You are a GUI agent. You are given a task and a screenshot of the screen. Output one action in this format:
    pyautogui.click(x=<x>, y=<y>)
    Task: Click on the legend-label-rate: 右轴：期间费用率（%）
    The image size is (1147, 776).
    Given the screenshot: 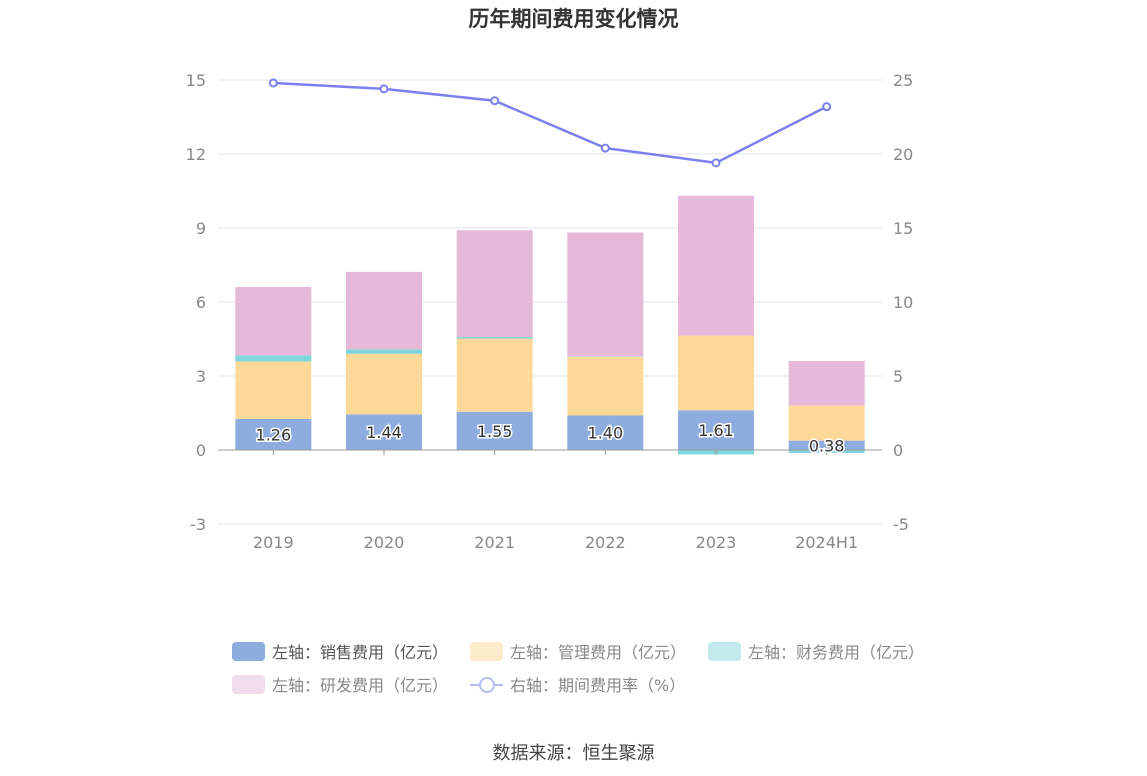 What is the action you would take?
    pyautogui.click(x=598, y=685)
    